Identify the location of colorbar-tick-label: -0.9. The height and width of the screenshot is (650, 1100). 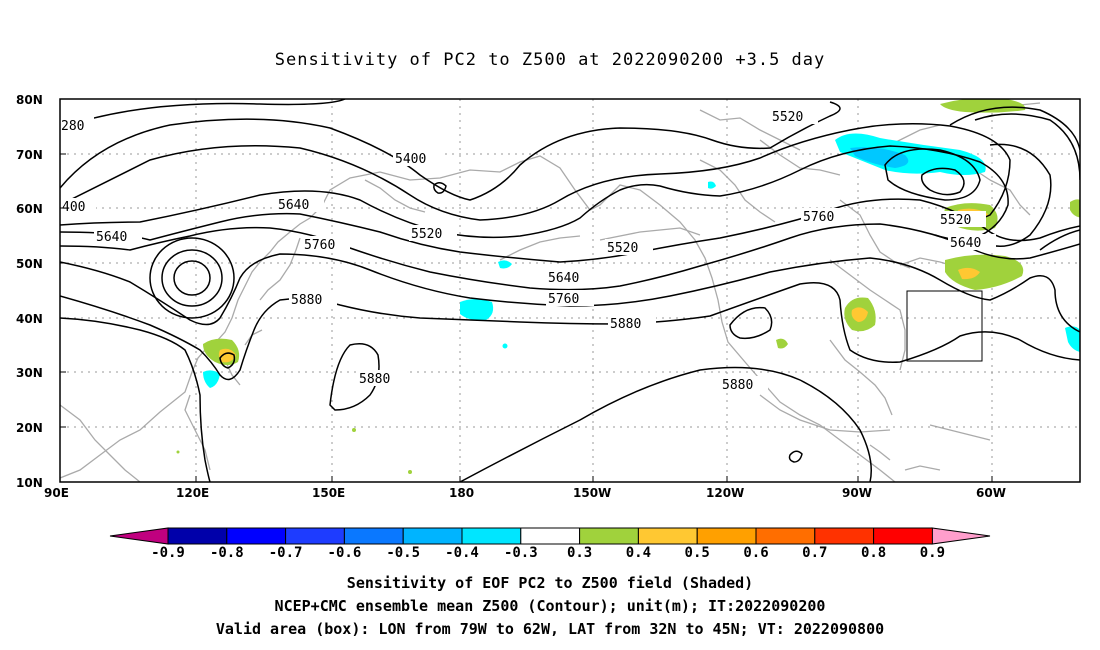
(168, 553).